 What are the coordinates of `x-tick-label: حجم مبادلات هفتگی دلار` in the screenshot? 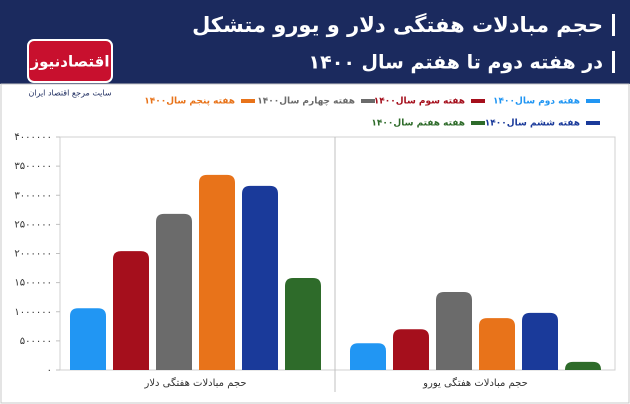 It's located at (194, 383).